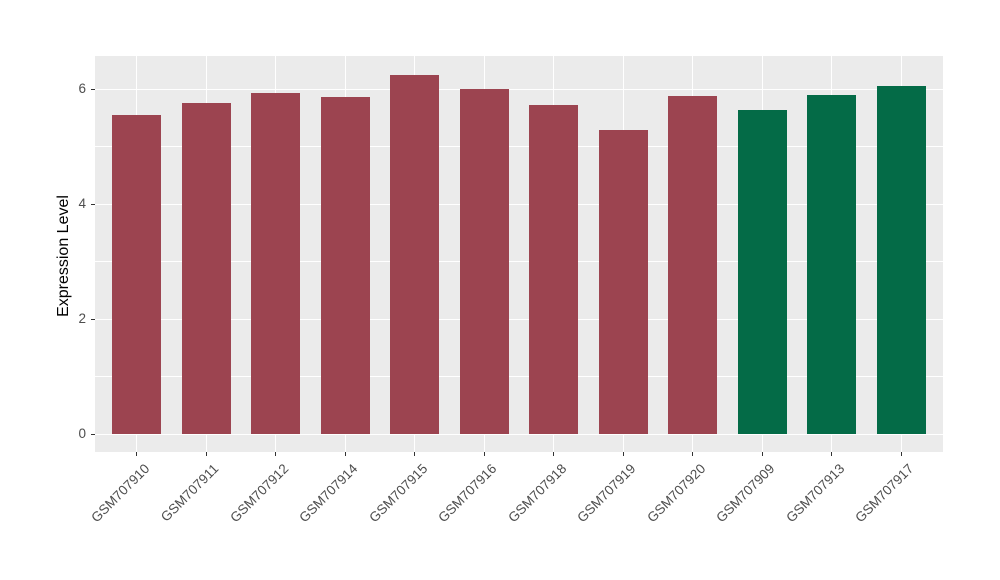 Image resolution: width=1000 pixels, height=580 pixels. I want to click on bar-GSM707911, so click(206, 269).